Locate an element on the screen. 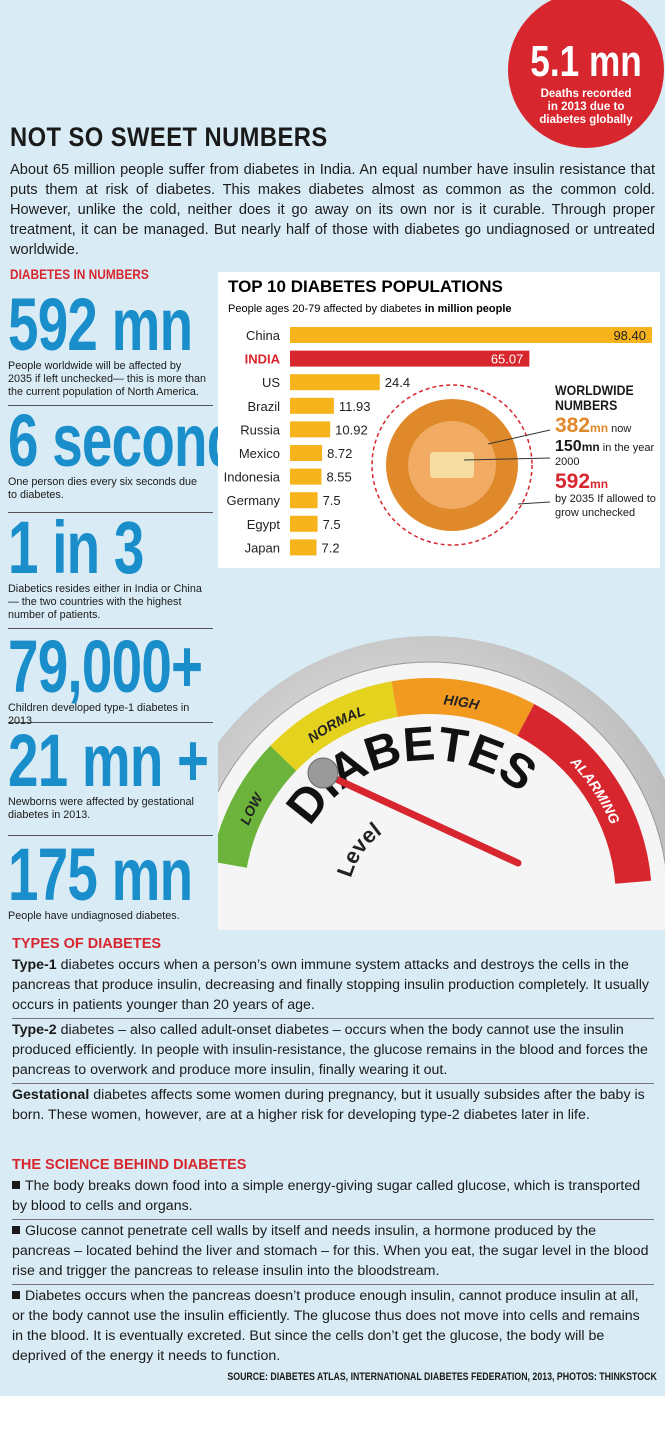 Image resolution: width=665 pixels, height=1446 pixels. badge-value: 5.1 mn is located at coordinates (586, 61).